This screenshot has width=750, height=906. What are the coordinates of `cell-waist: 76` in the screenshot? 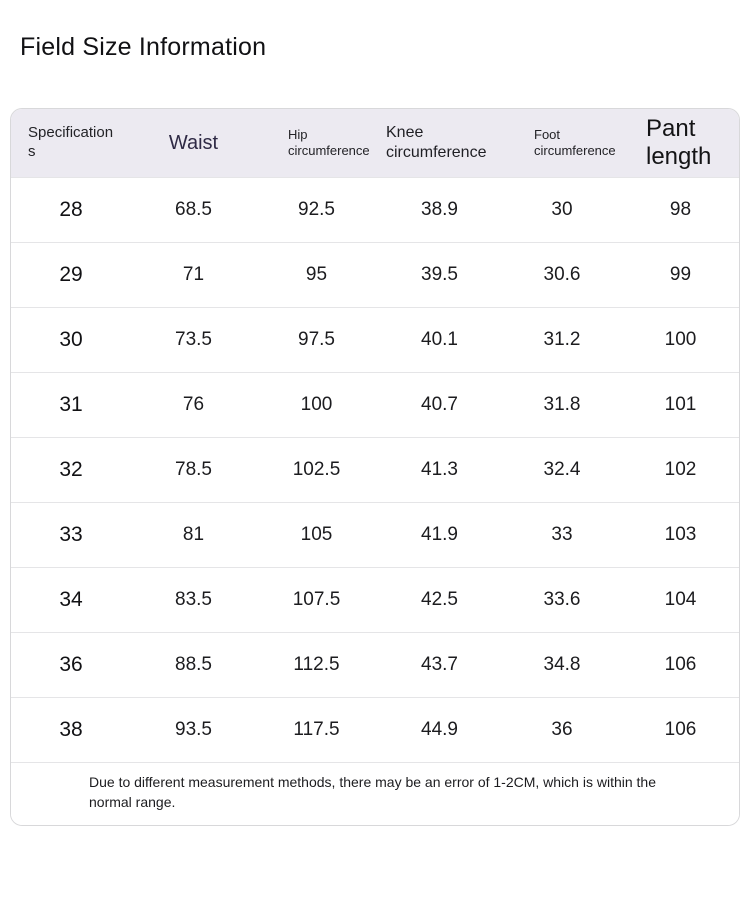 It's located at (193, 404).